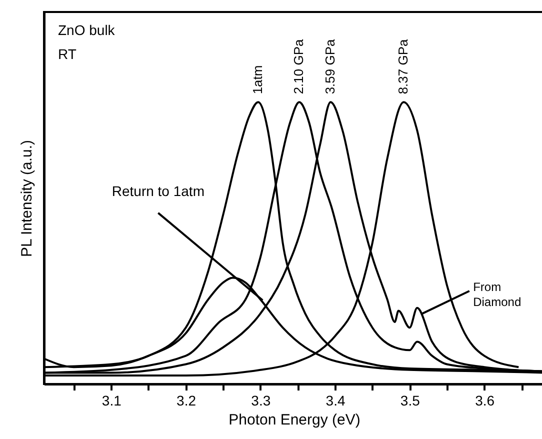 Image resolution: width=542 pixels, height=439 pixels. Describe the element at coordinates (485, 400) in the screenshot. I see `x-tick-label: 3.6` at that location.